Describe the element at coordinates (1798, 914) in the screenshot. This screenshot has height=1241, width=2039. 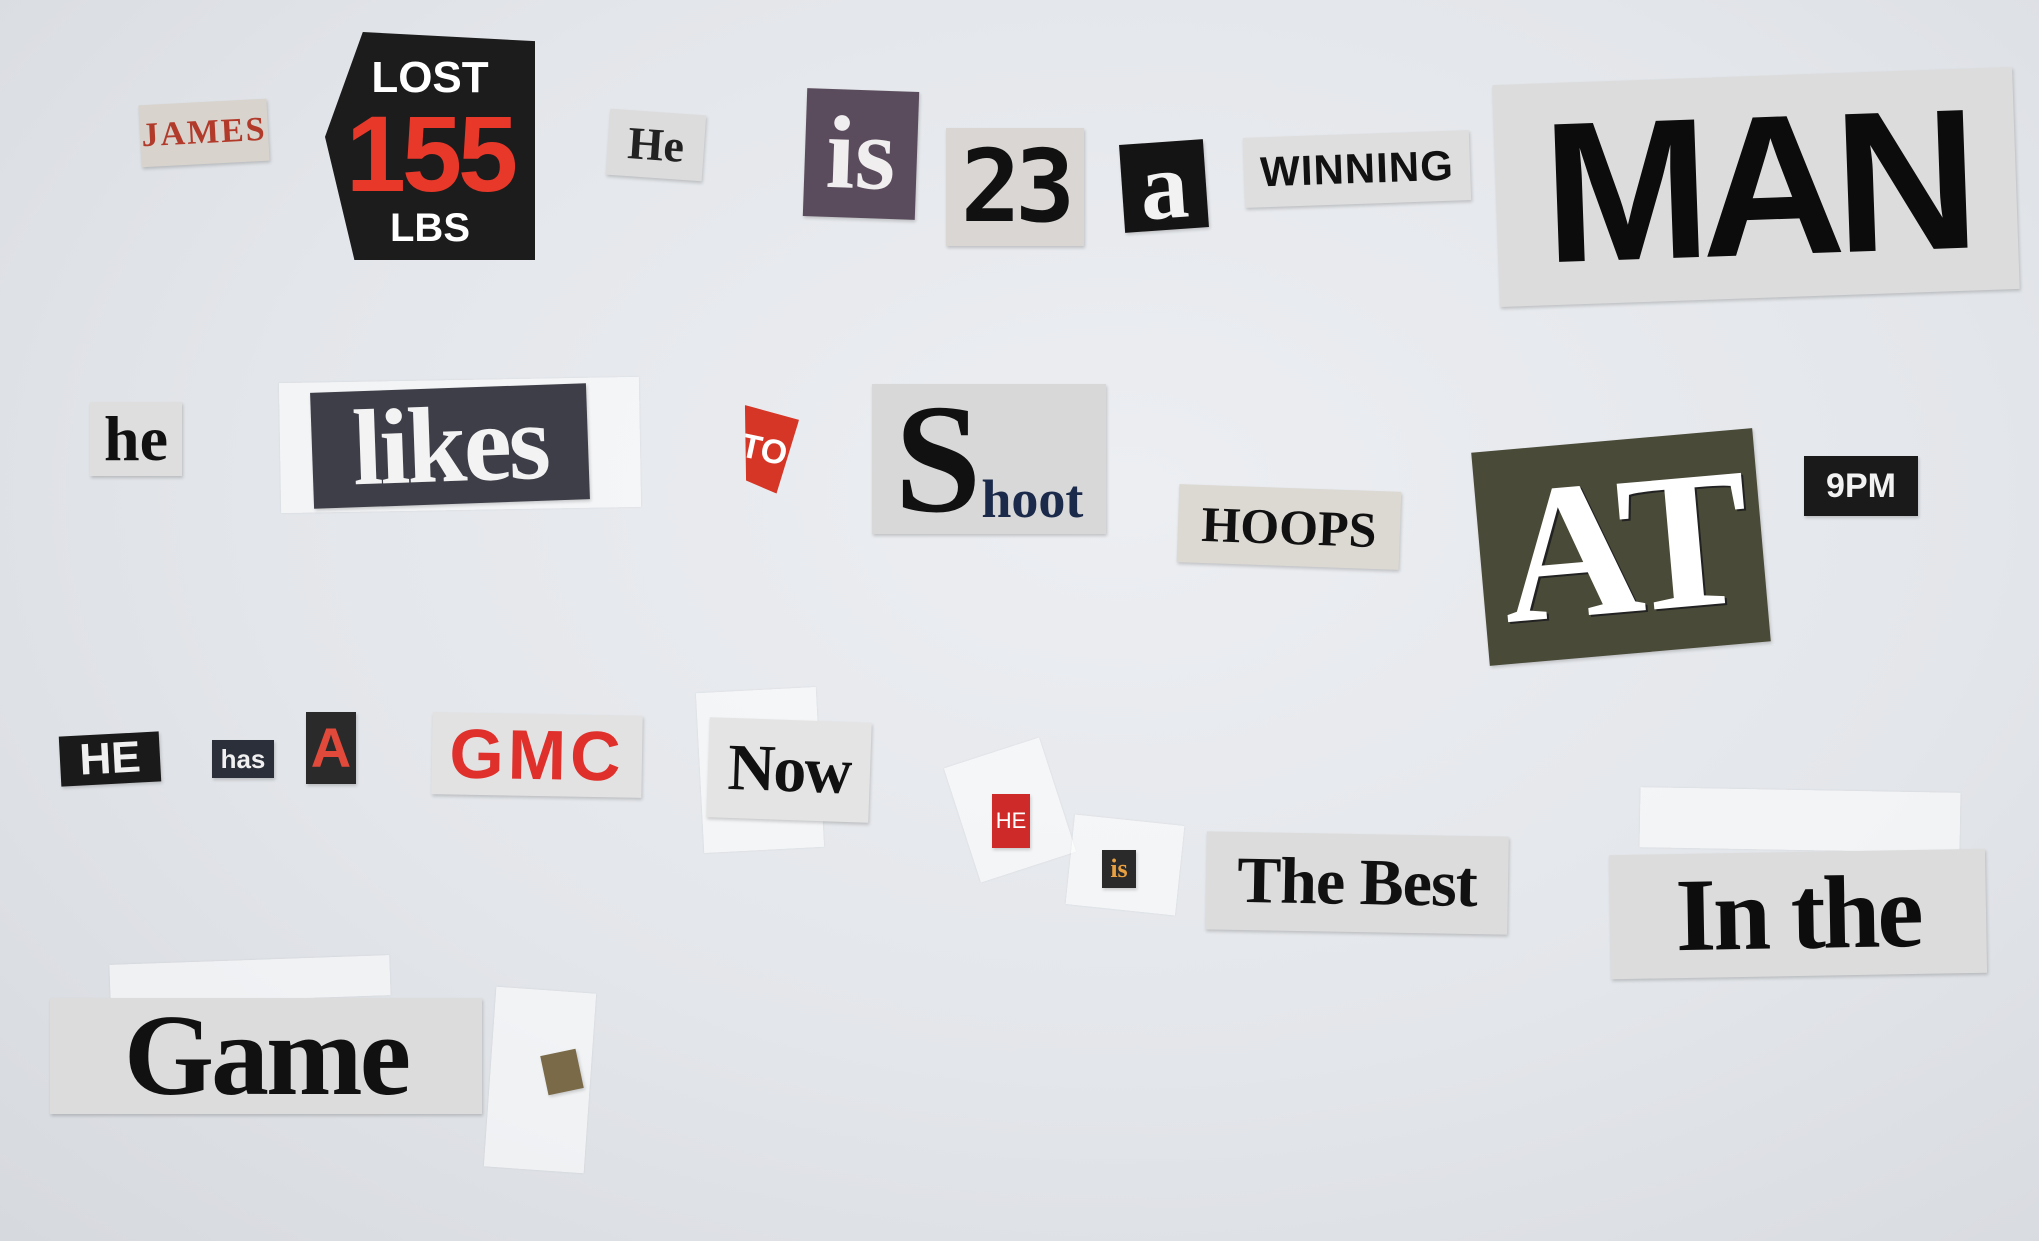
I see `clipping-in-the: In the` at that location.